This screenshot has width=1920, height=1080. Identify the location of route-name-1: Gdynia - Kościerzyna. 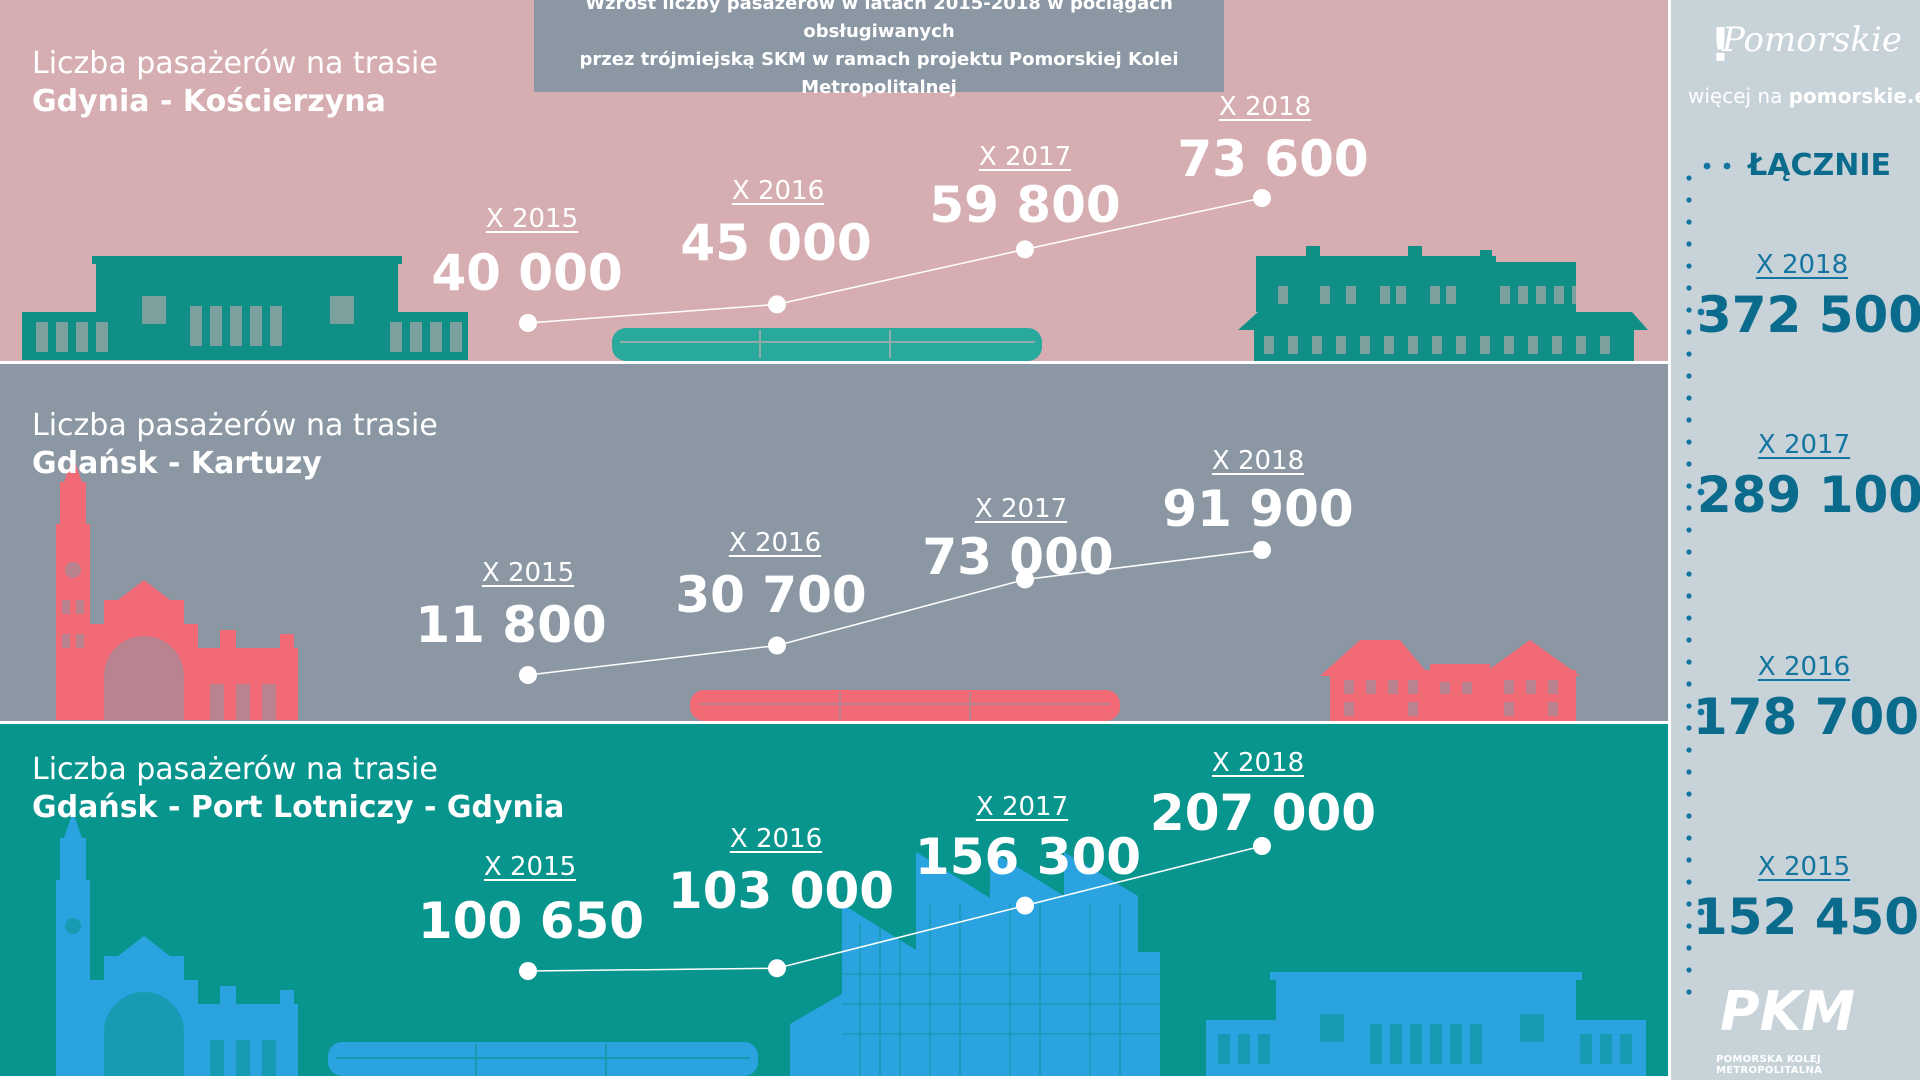
(209, 101).